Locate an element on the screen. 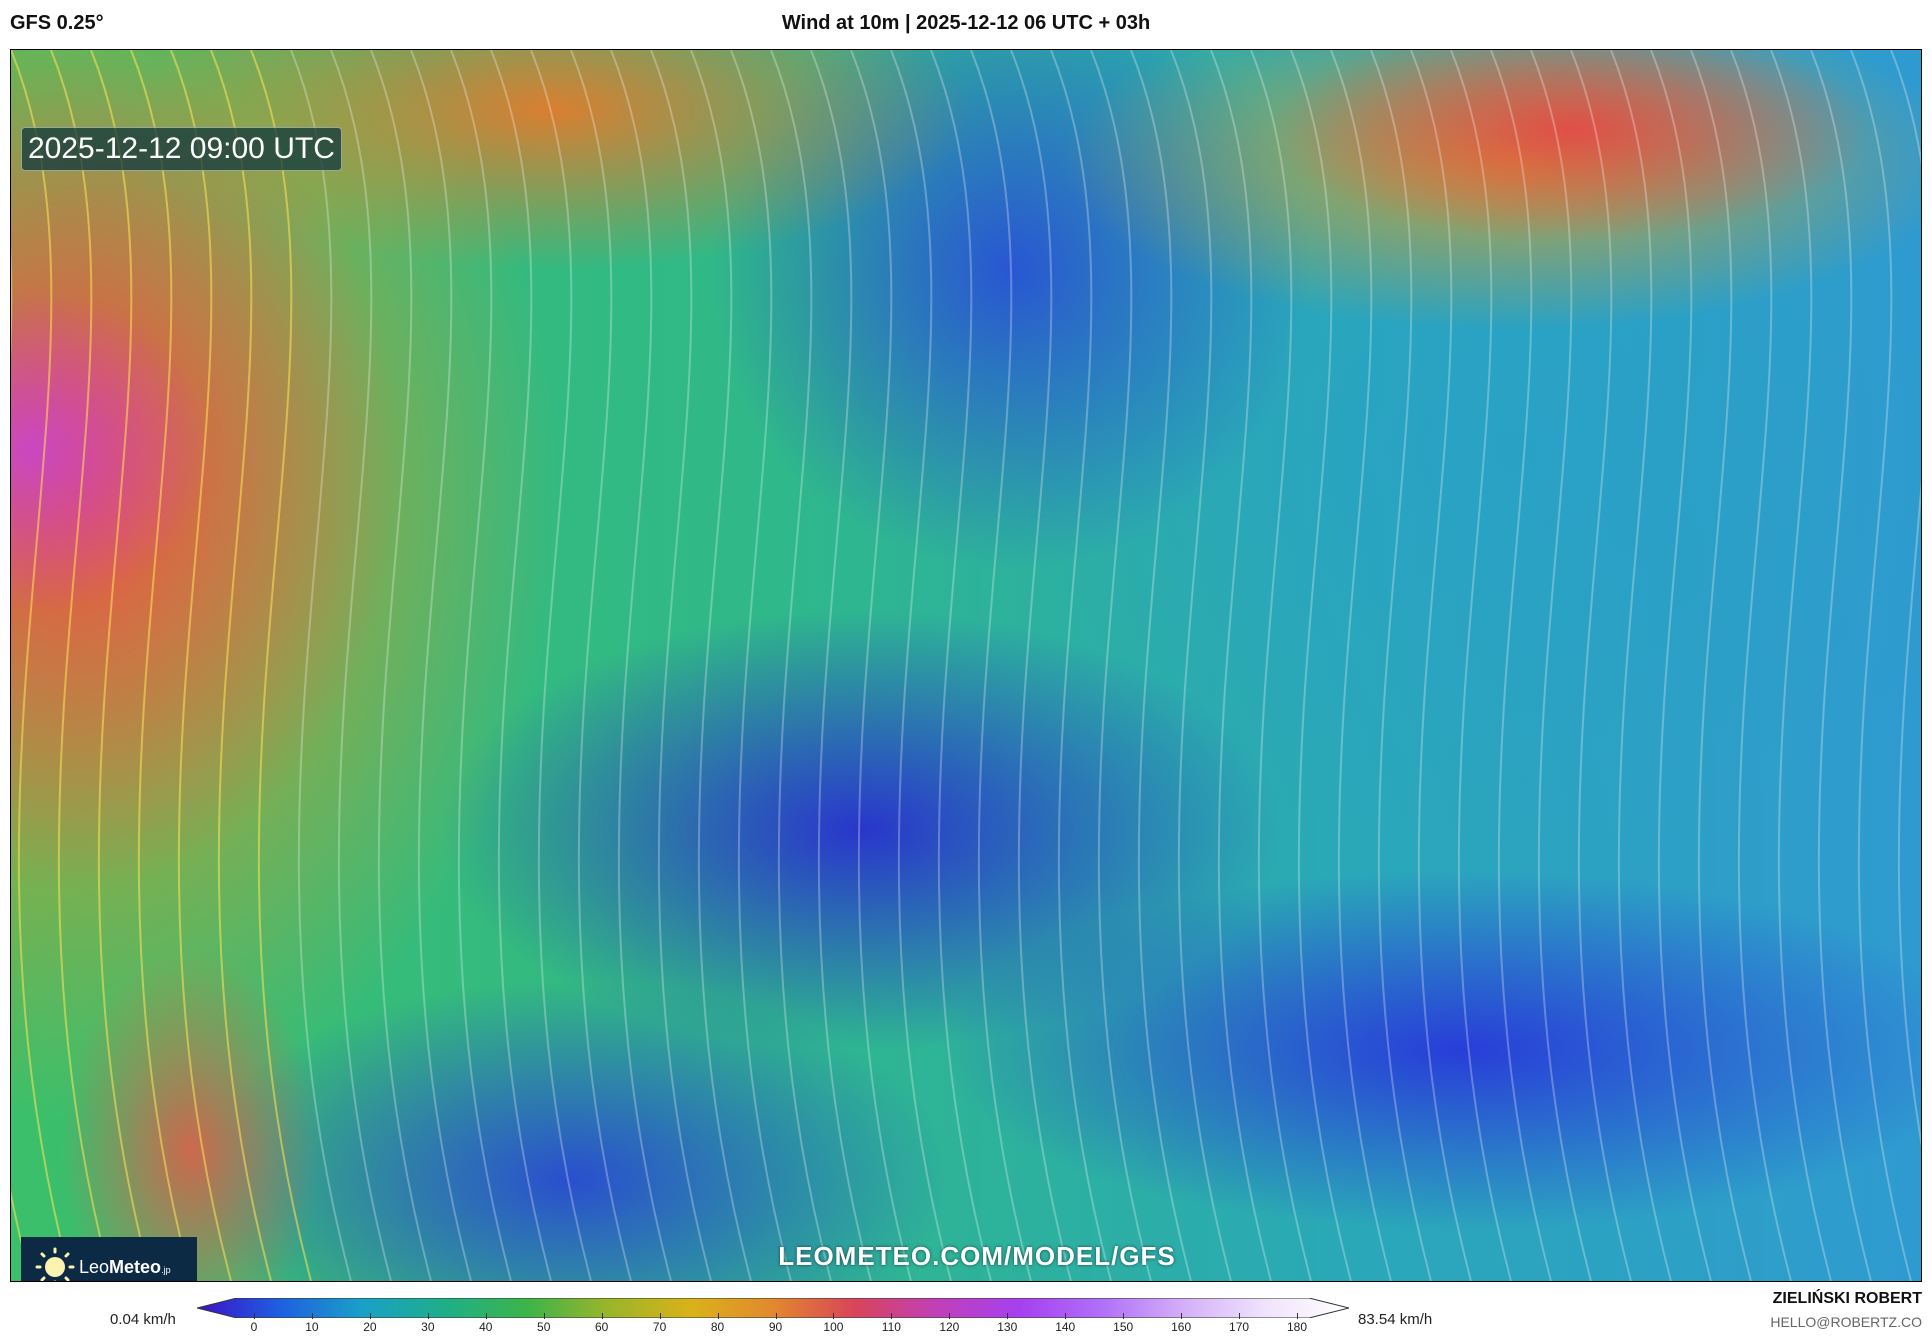 The image size is (1932, 1337). colorbar-tick-label: 160 is located at coordinates (1181, 1327).